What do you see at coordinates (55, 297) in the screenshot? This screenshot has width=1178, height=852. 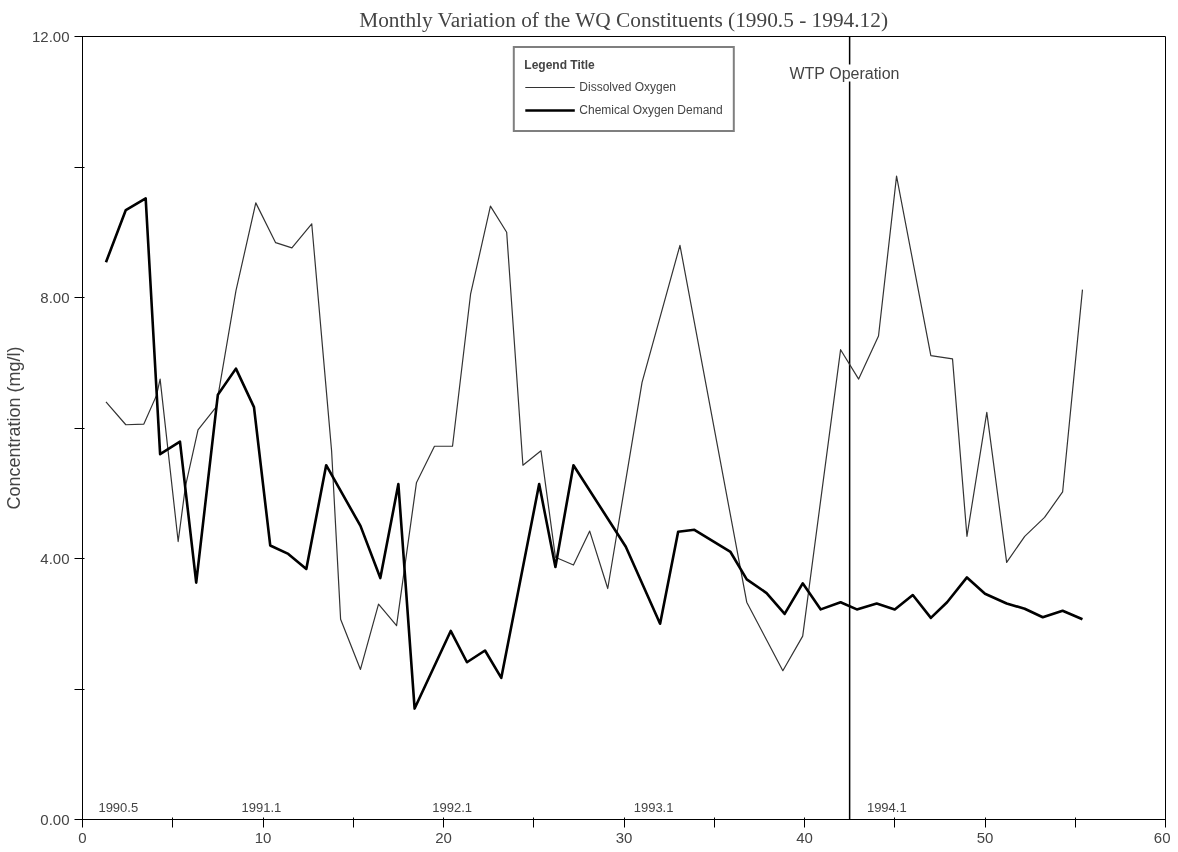 I see `y-tick-label: 8.00` at bounding box center [55, 297].